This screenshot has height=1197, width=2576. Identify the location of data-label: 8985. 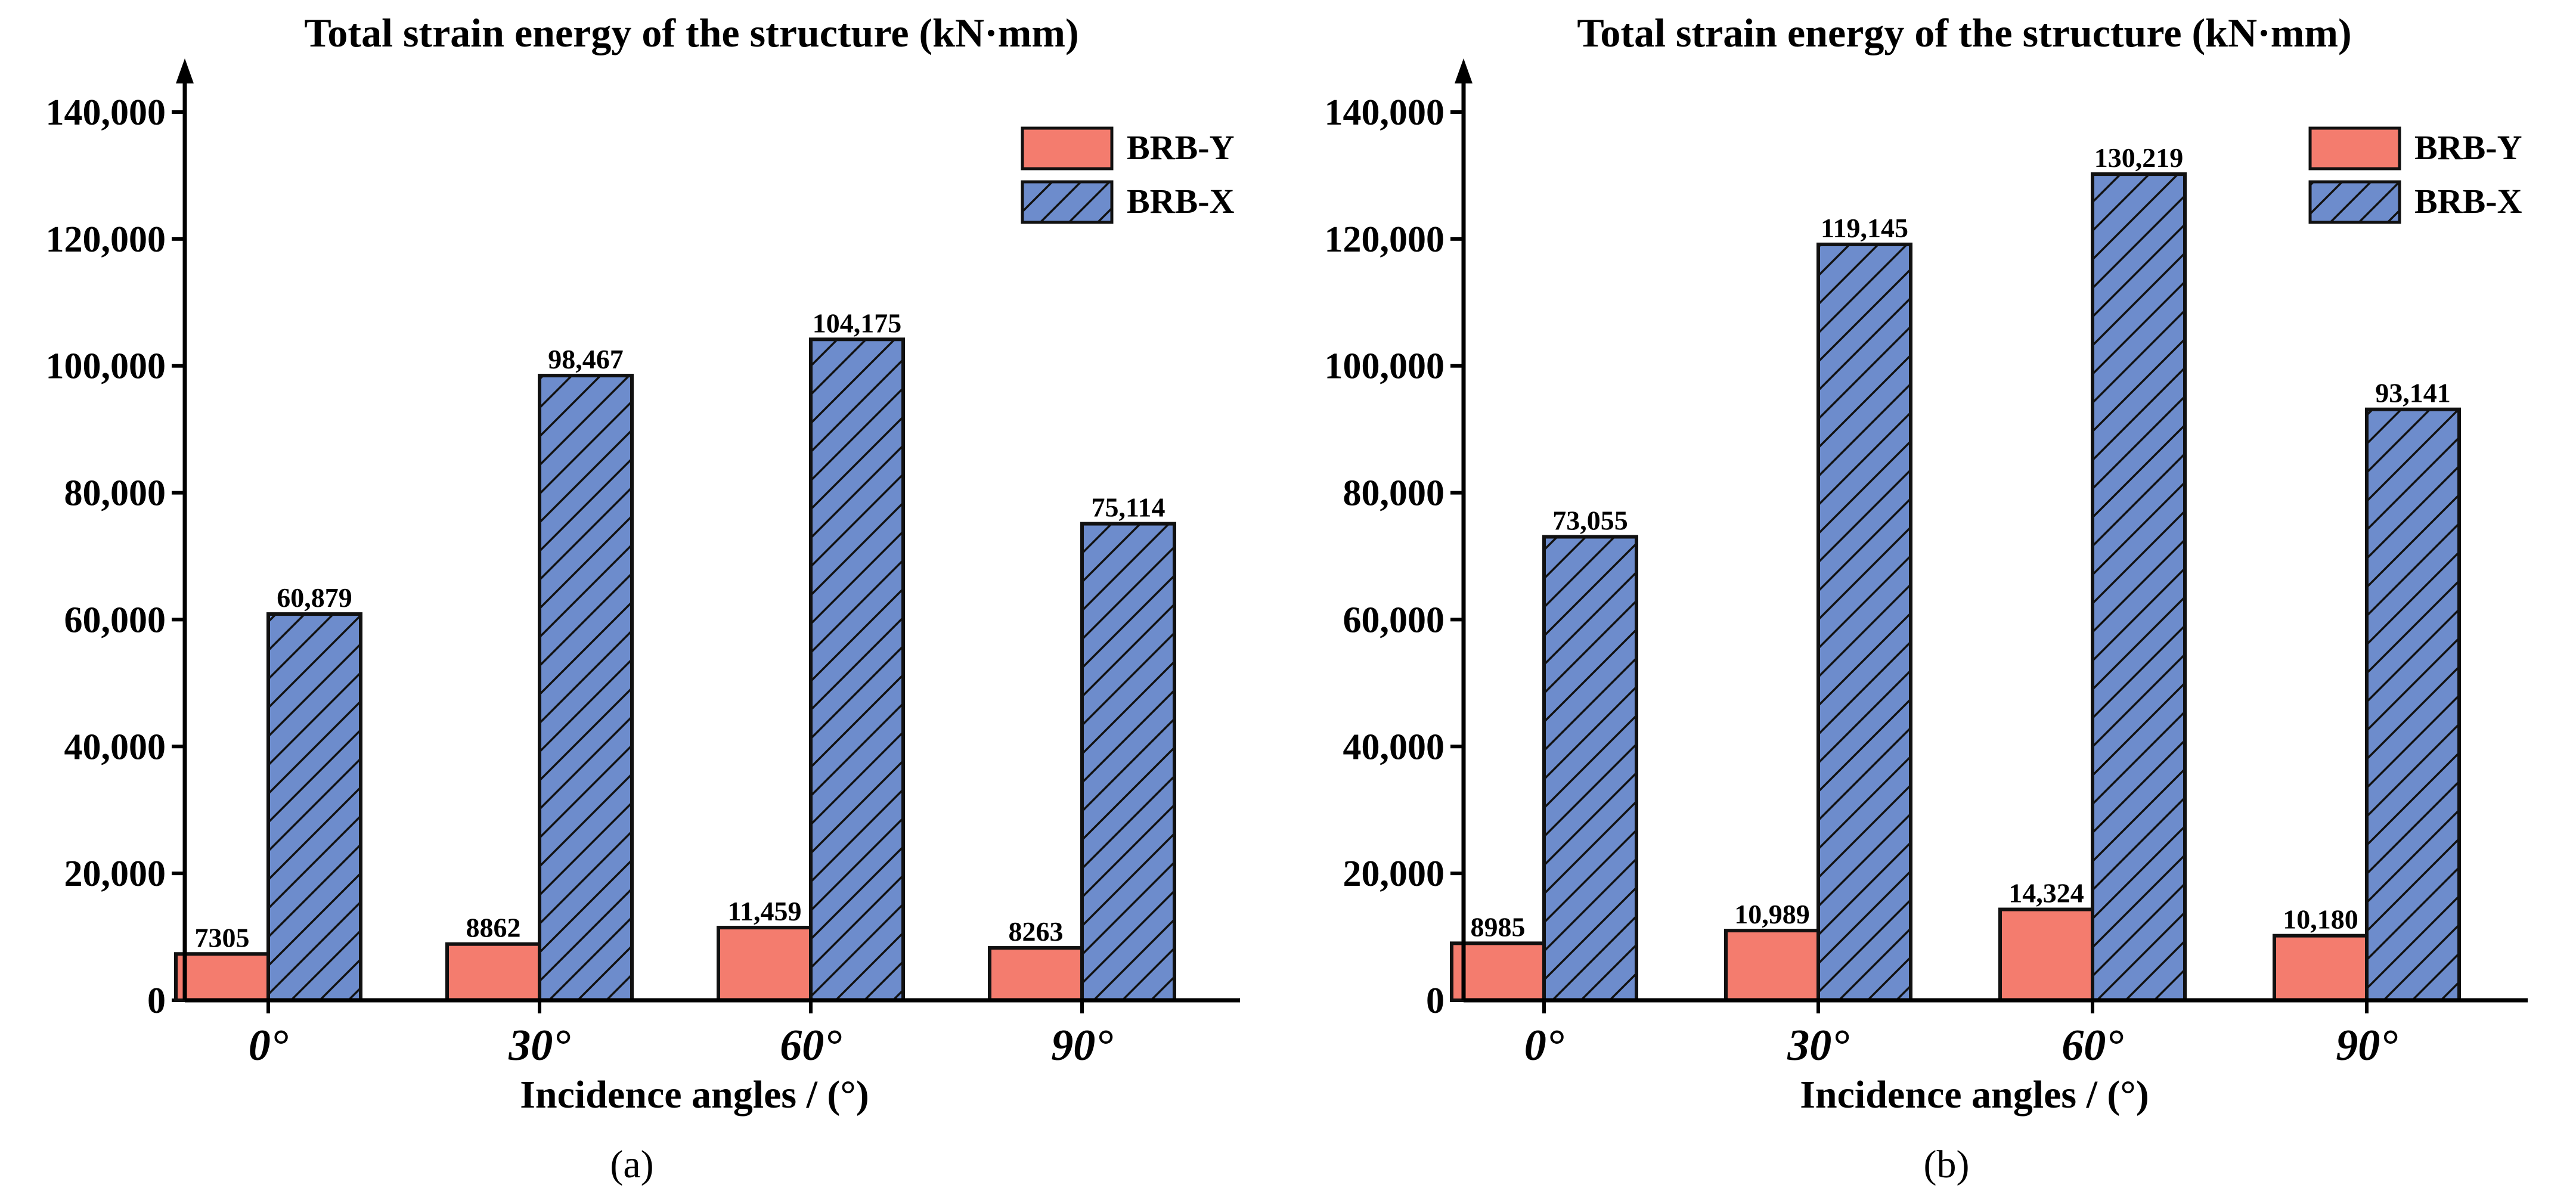
(1498, 926).